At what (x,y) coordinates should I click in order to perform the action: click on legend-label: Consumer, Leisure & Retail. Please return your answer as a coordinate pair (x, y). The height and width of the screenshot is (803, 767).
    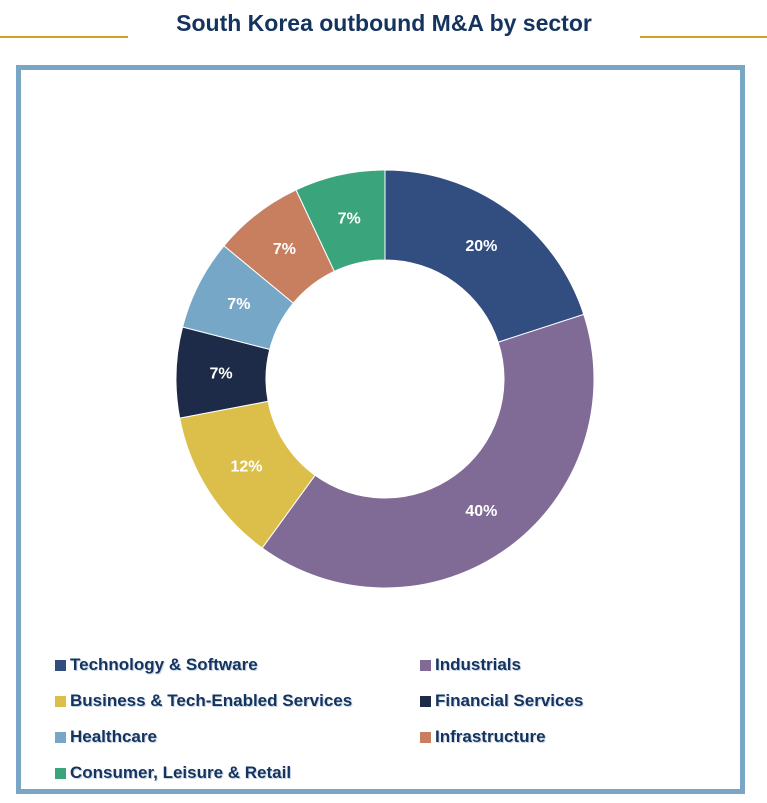
    Looking at the image, I should click on (181, 772).